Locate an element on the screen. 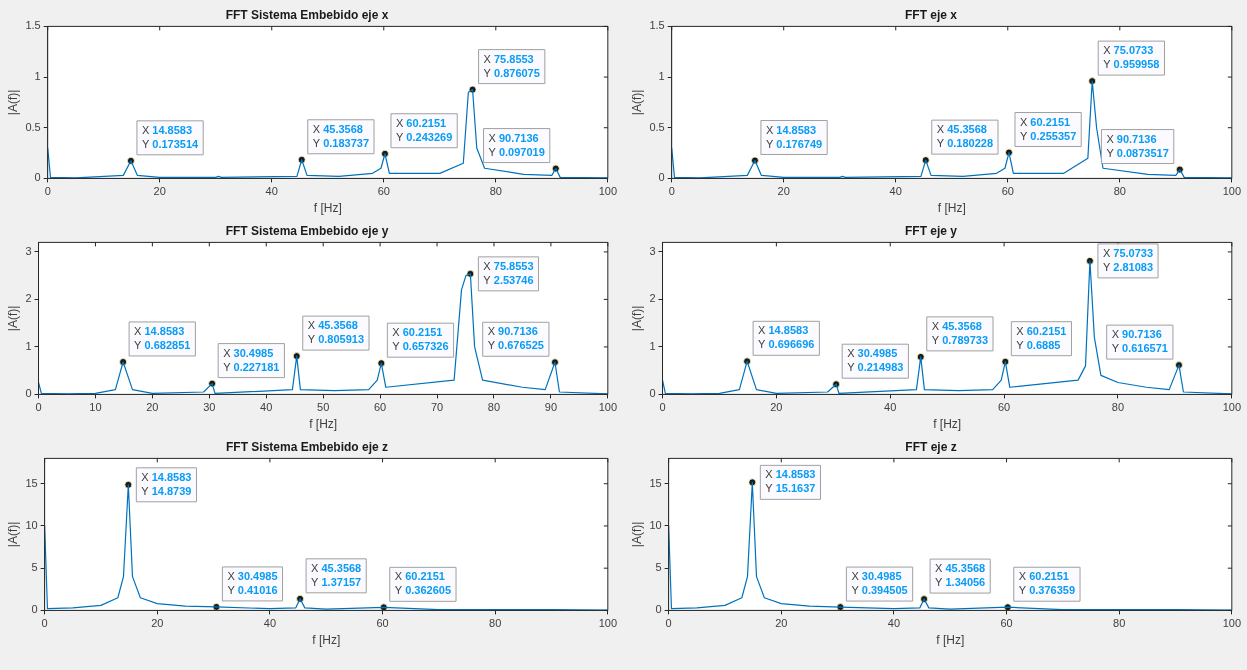  annotation: X 60.2151 Y 0.657326 is located at coordinates (420, 339).